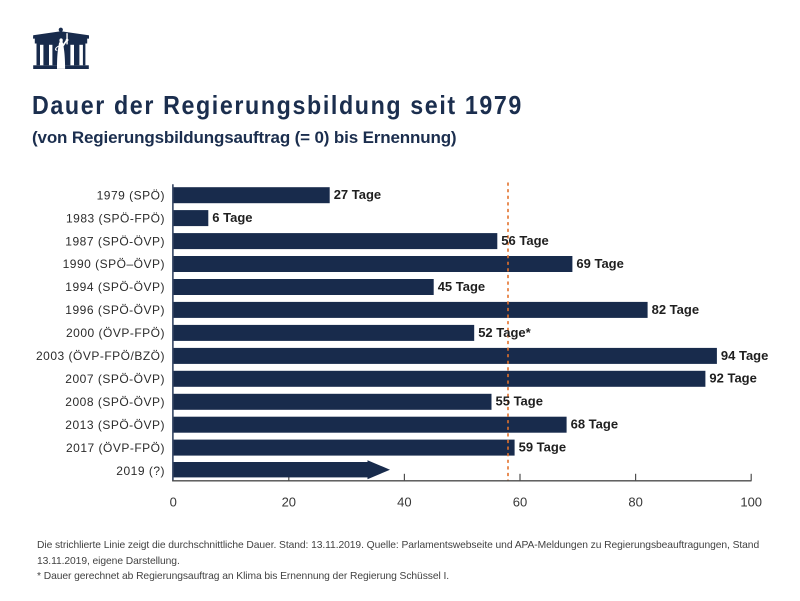 The image size is (800, 601). I want to click on svg-text: 1987 (SPÖ-ÖVP), so click(115, 241).